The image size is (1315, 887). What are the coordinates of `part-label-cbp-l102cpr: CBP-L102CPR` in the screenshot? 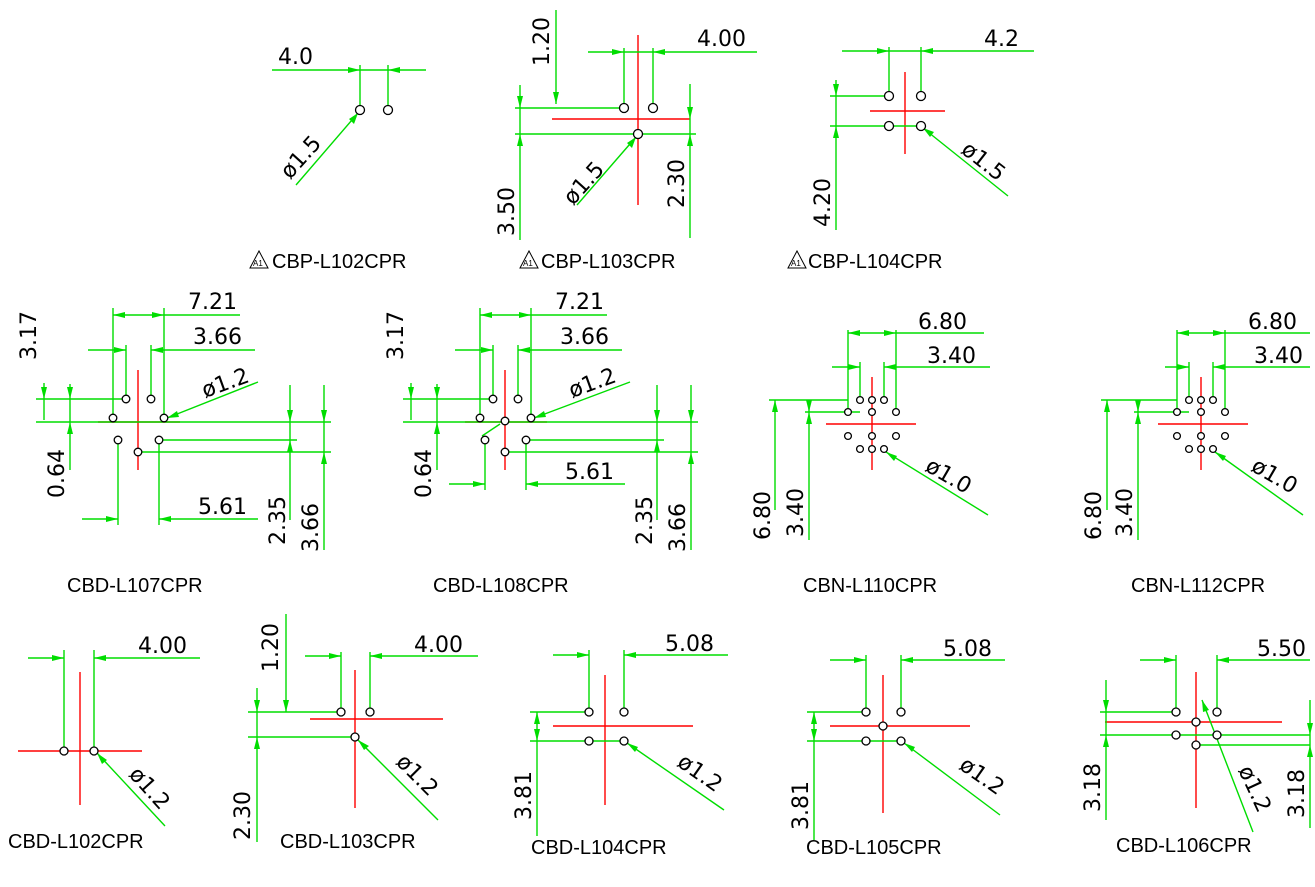 It's located at (339, 262).